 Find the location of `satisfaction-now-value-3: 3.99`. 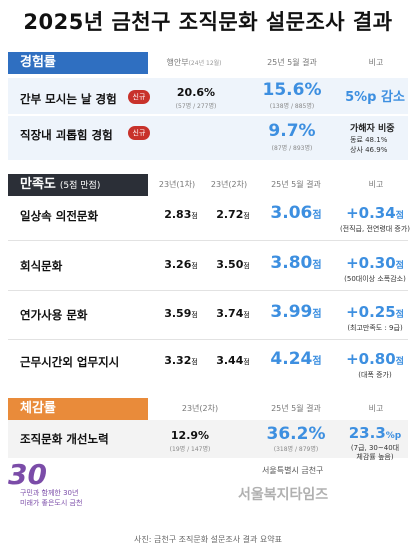

satisfaction-now-value-3: 3.99 is located at coordinates (291, 312).